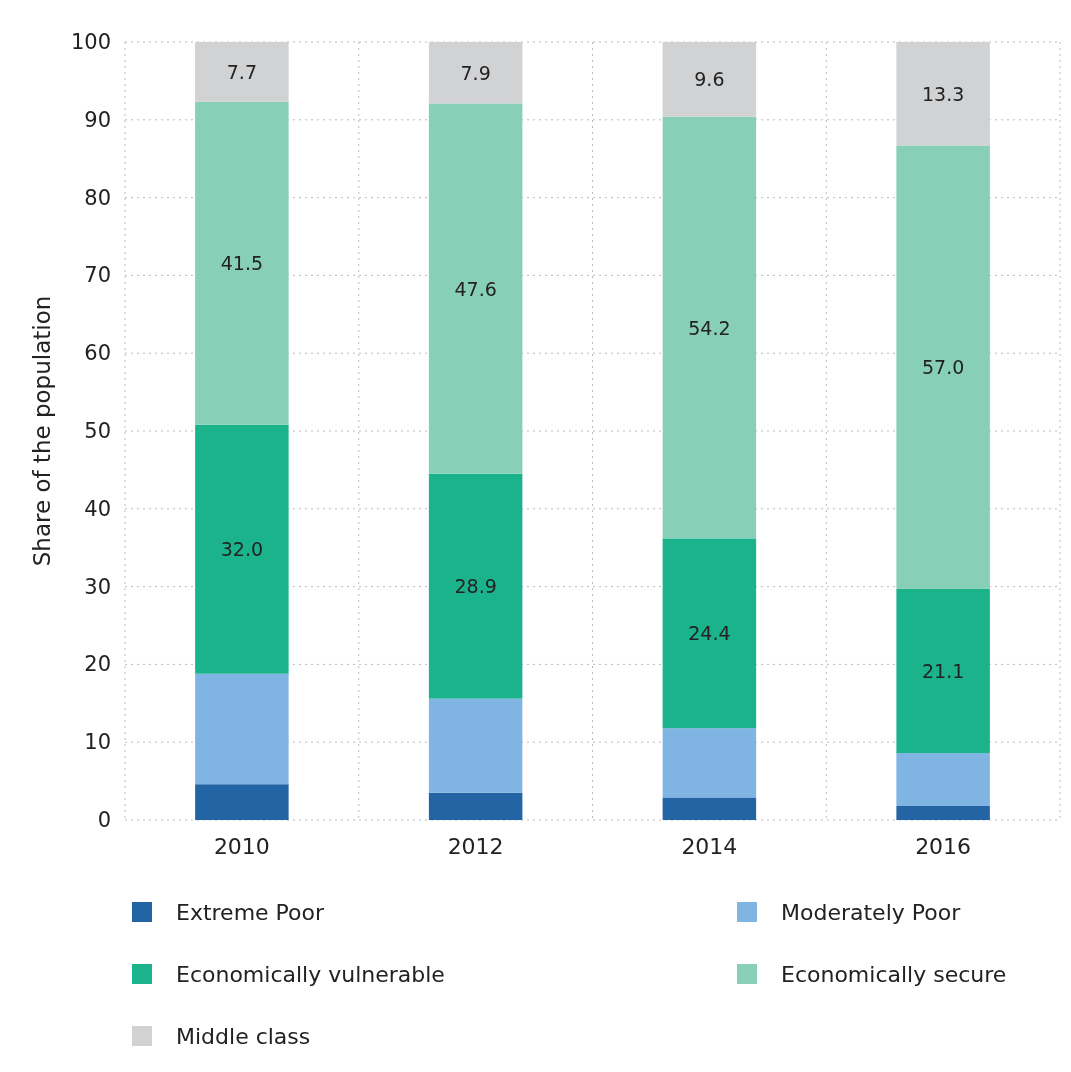 The image size is (1071, 1072). Describe the element at coordinates (90, 42) in the screenshot. I see `y-tick-label: 100` at that location.